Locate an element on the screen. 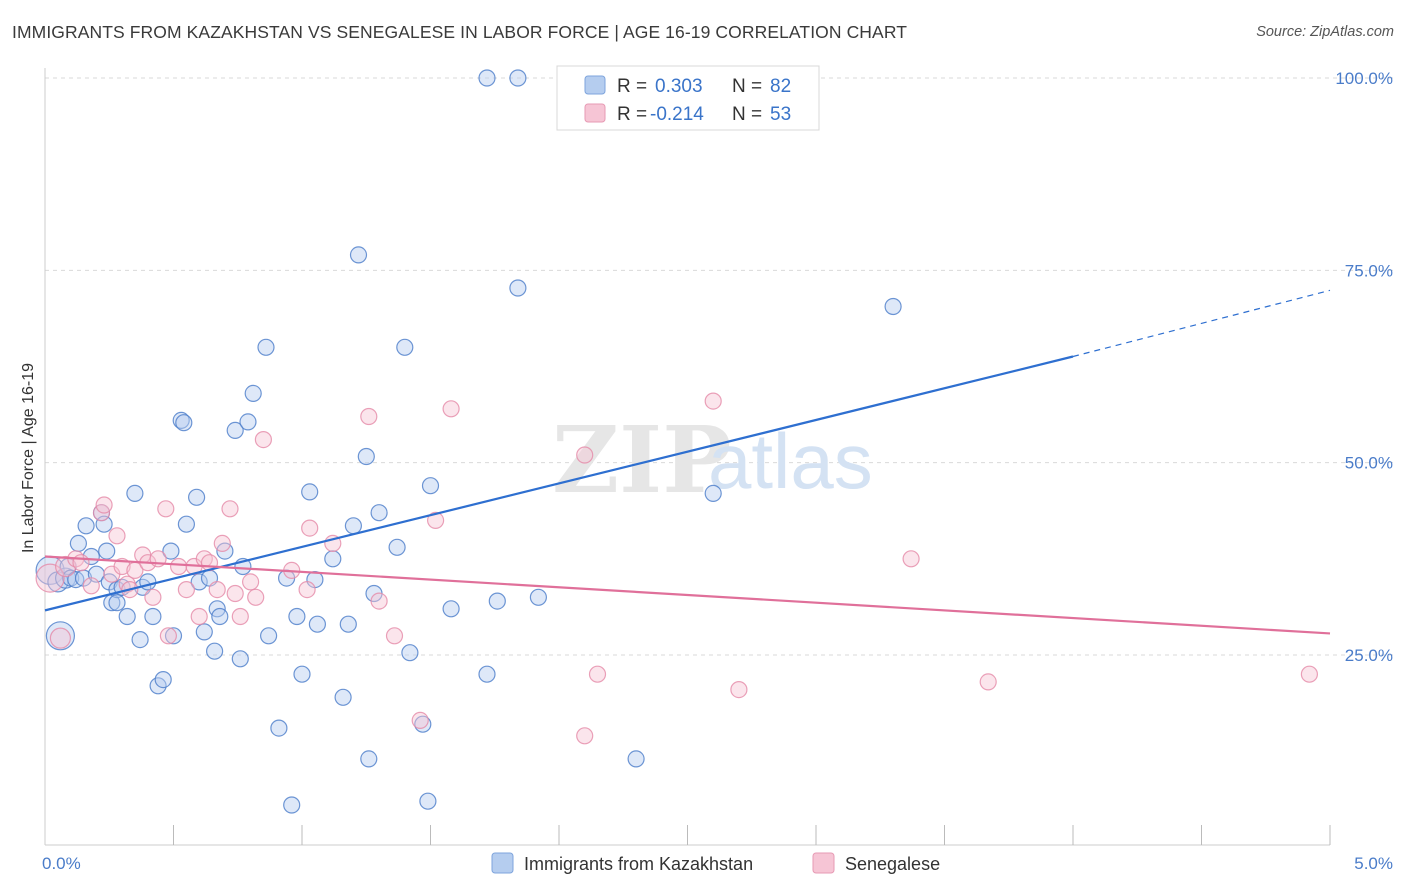  legend-r-value-pink: -0.214 is located at coordinates (677, 114).